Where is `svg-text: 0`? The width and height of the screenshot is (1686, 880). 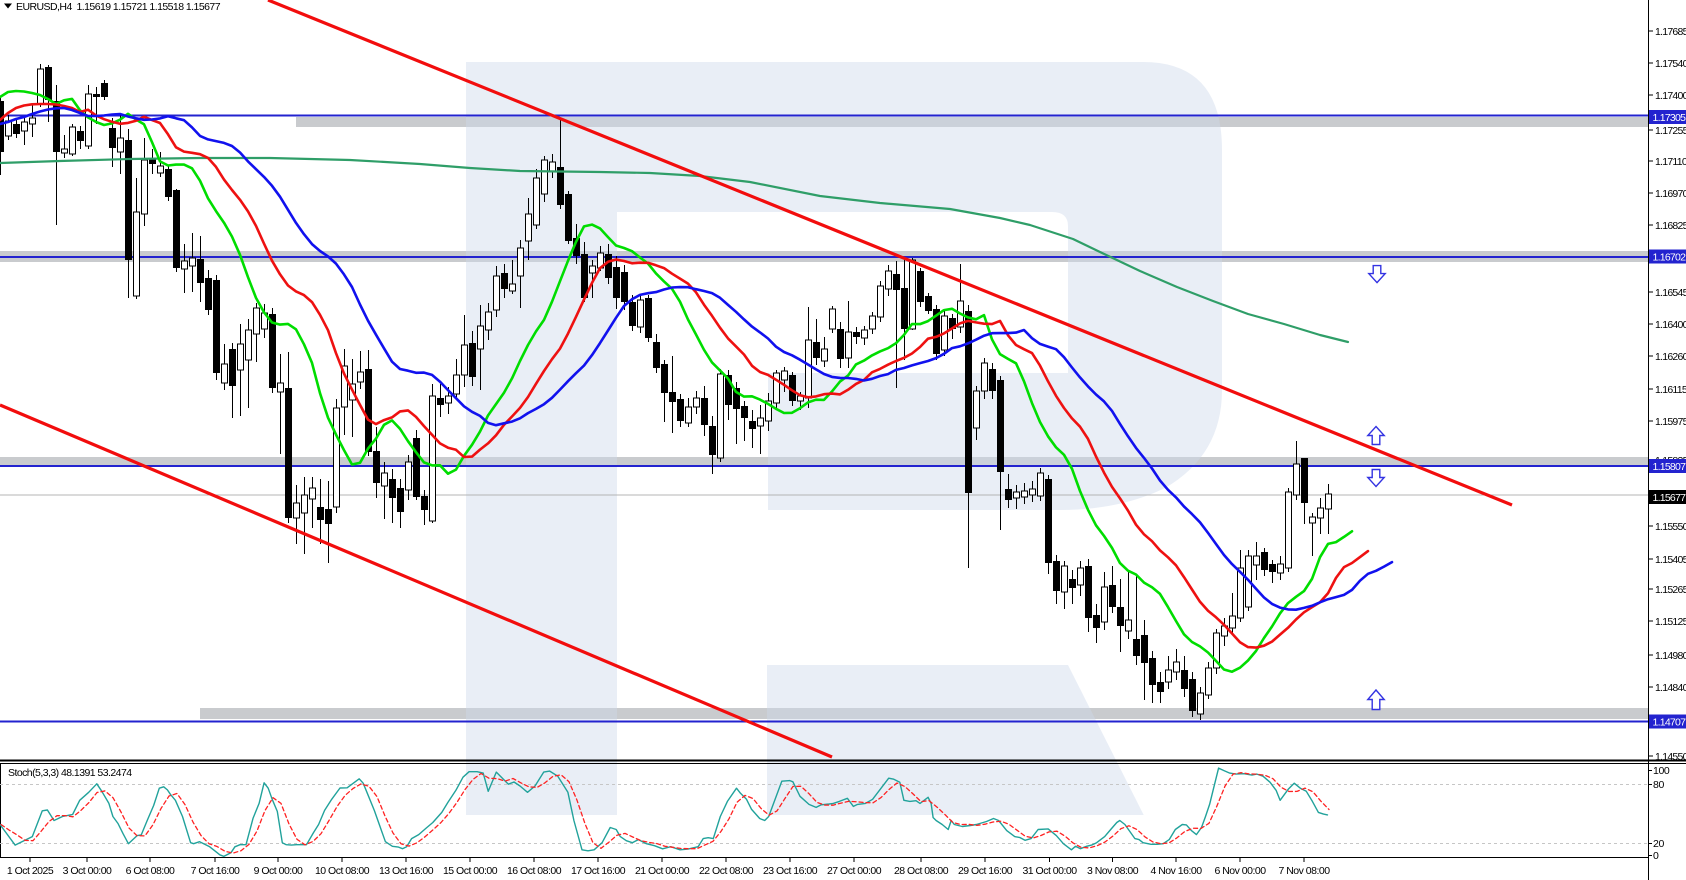
svg-text: 0 is located at coordinates (1656, 856).